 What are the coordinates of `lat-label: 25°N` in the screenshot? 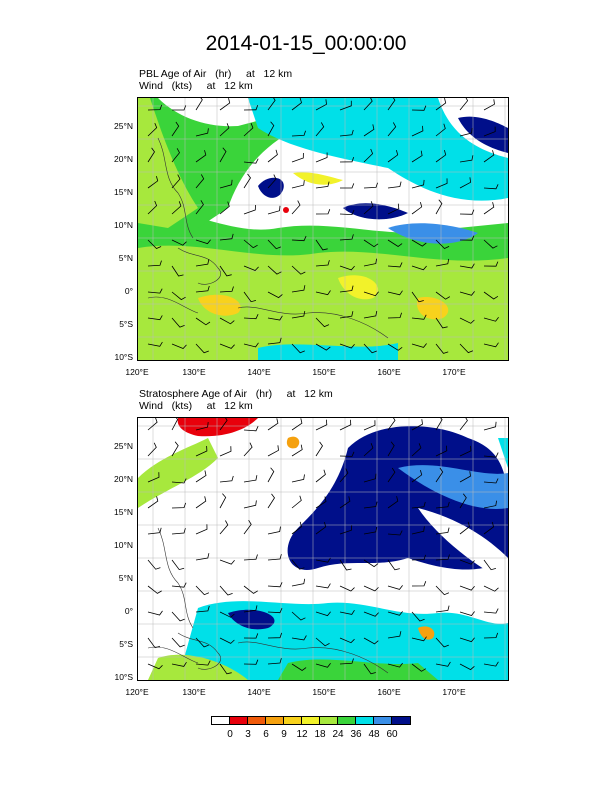 It's located at (123, 126).